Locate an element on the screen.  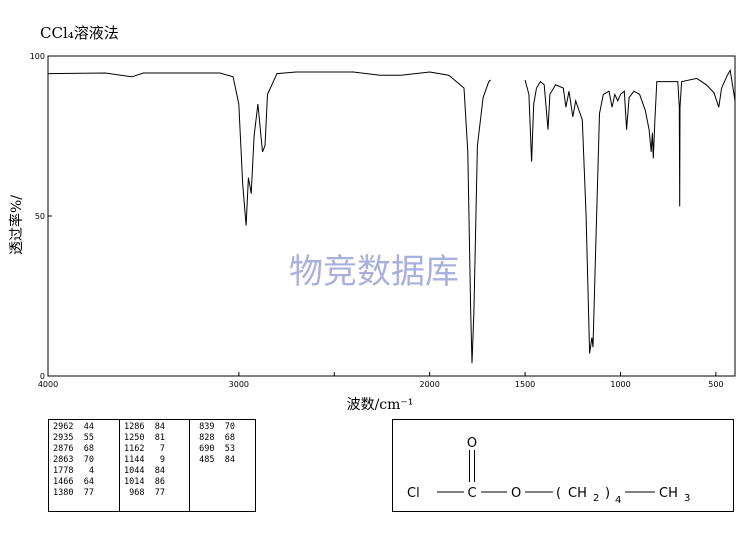
peak-row: 1380 77 is located at coordinates (73, 493).